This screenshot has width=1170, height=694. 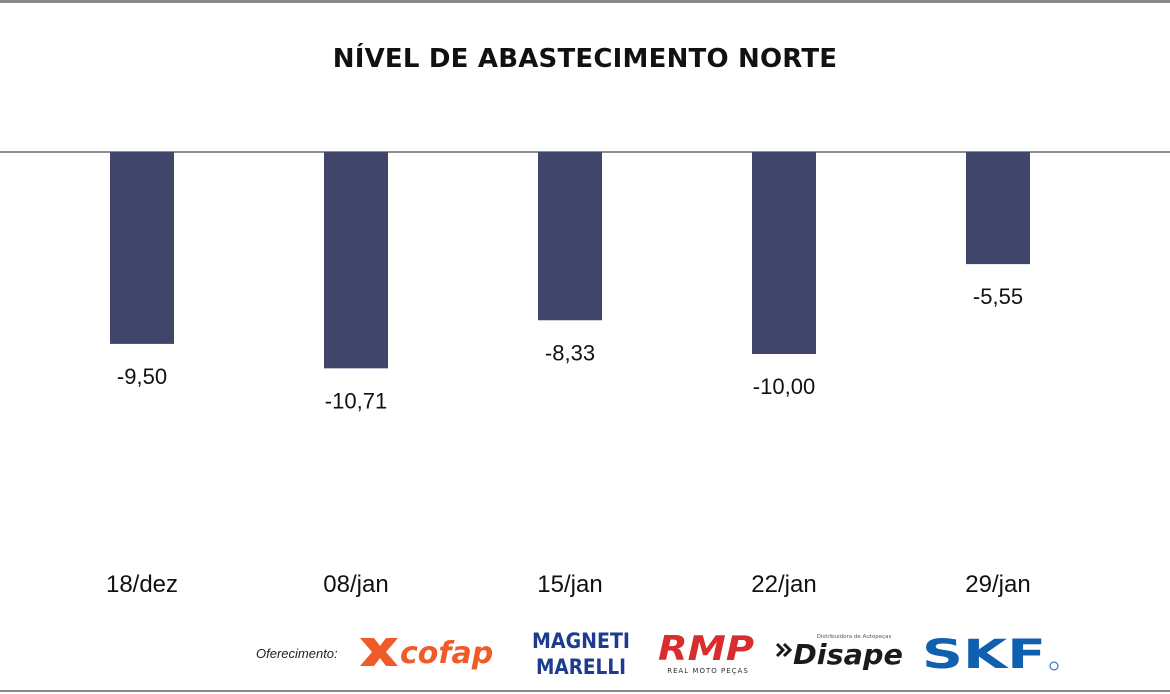 I want to click on bar-22/jan, so click(x=784, y=253).